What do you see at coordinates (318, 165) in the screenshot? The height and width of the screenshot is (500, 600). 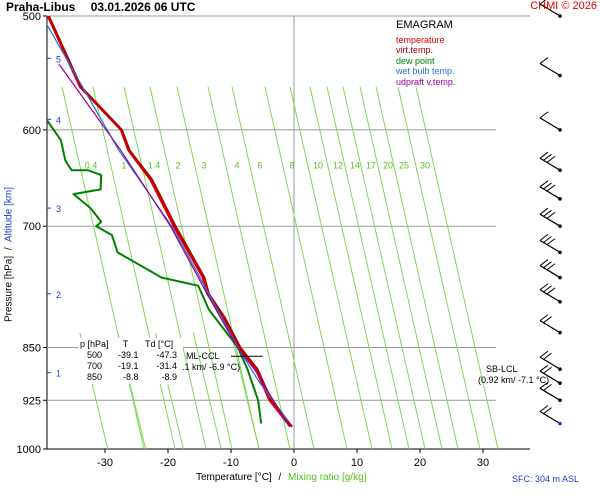 I see `mixing-ratio-label: 10` at bounding box center [318, 165].